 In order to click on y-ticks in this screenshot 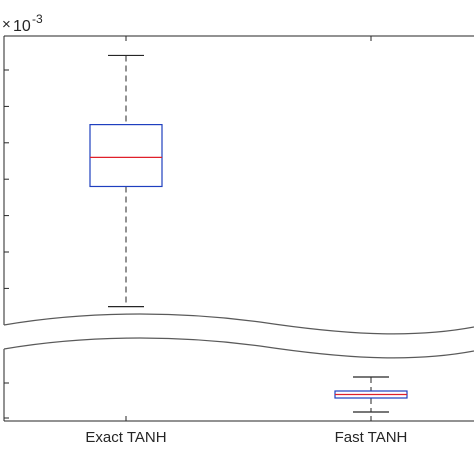, I will do `click(6, 244)`.